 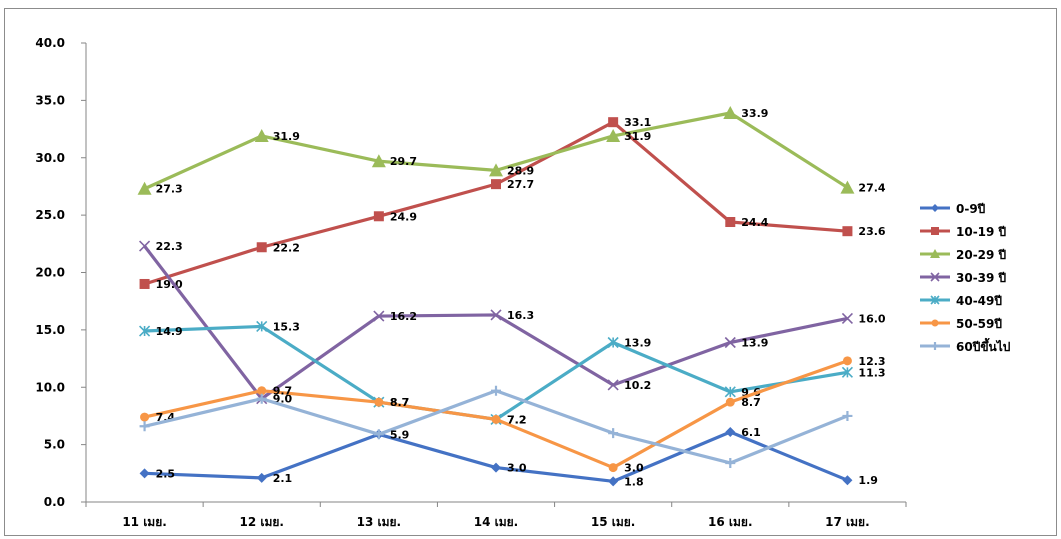 I want to click on data-label: 16.0, so click(x=871, y=318).